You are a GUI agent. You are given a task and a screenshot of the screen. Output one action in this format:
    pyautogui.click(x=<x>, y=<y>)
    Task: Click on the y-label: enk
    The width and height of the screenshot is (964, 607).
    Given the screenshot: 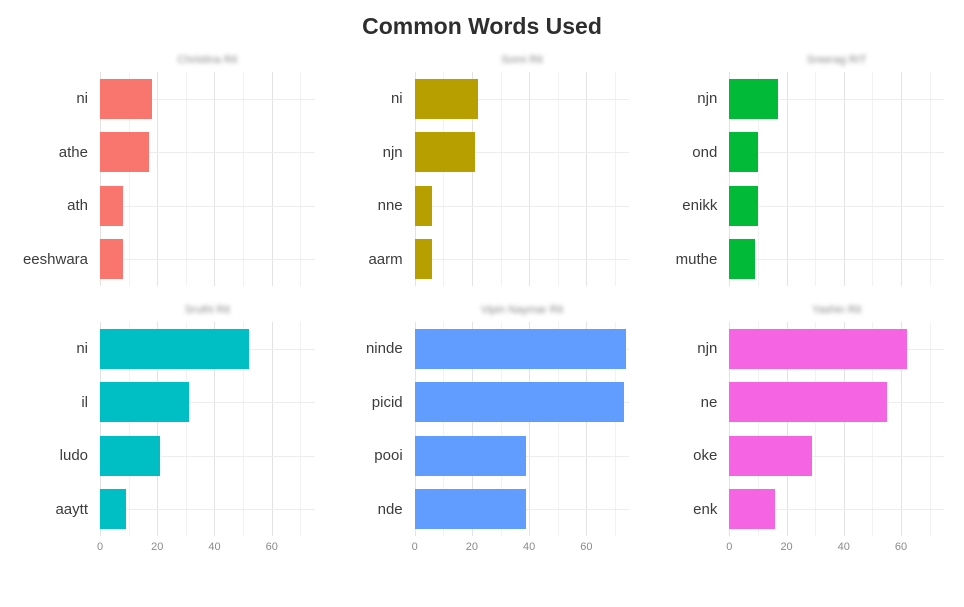 What is the action you would take?
    pyautogui.click(x=705, y=509)
    